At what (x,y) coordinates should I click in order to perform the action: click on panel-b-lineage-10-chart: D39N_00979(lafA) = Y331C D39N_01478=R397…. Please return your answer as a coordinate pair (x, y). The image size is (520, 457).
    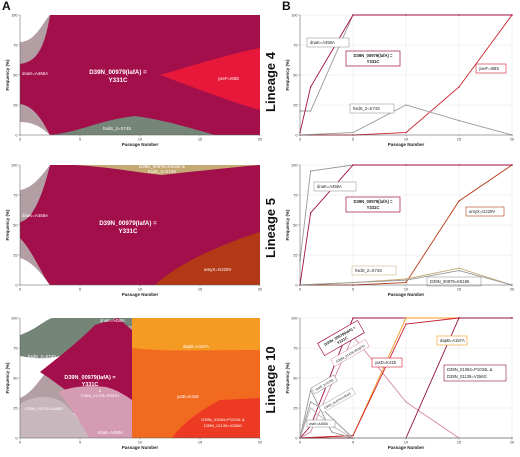
    Looking at the image, I should click on (399, 383).